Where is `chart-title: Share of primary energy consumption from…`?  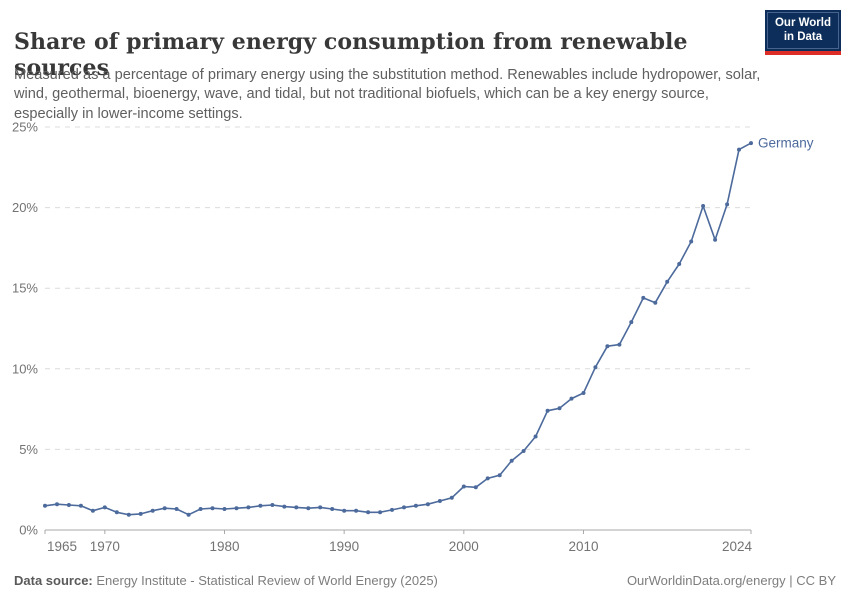 chart-title: Share of primary energy consumption from… is located at coordinates (351, 54).